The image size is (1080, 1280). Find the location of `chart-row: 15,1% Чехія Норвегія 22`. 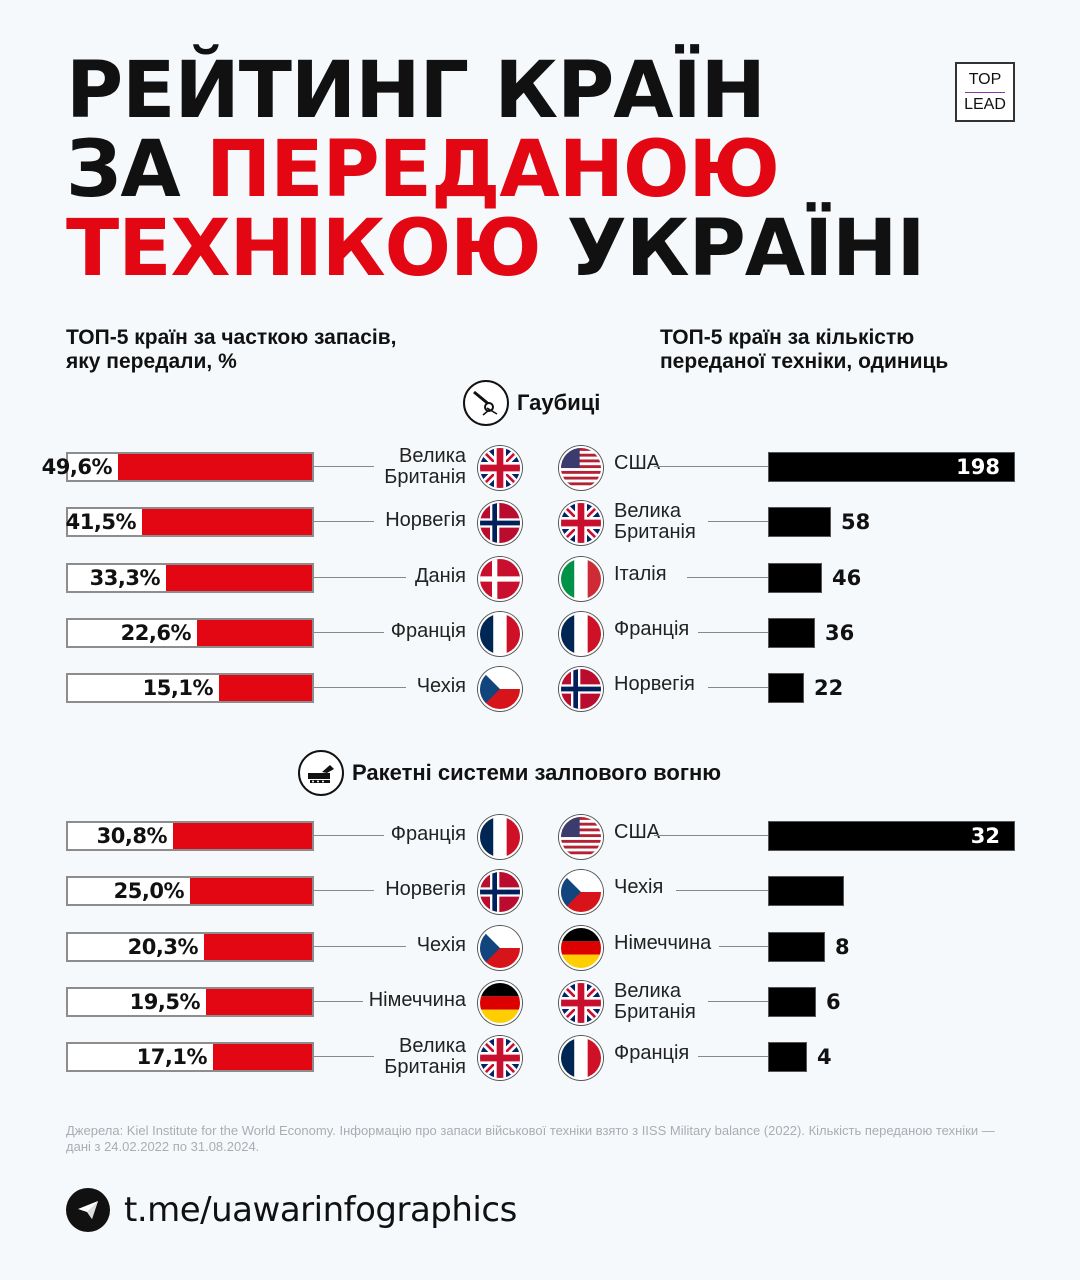

chart-row: 15,1% Чехія Норвегія 22 is located at coordinates (540, 690).